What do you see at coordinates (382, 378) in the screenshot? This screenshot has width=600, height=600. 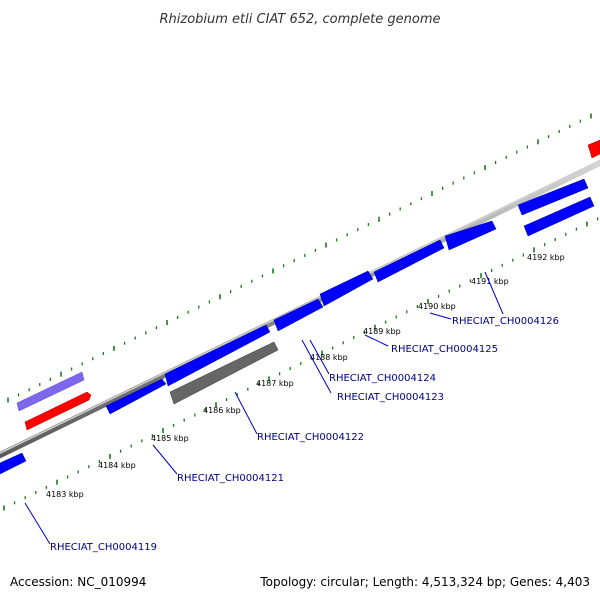 I see `gene-label: RHECIAT_CH0004124` at bounding box center [382, 378].